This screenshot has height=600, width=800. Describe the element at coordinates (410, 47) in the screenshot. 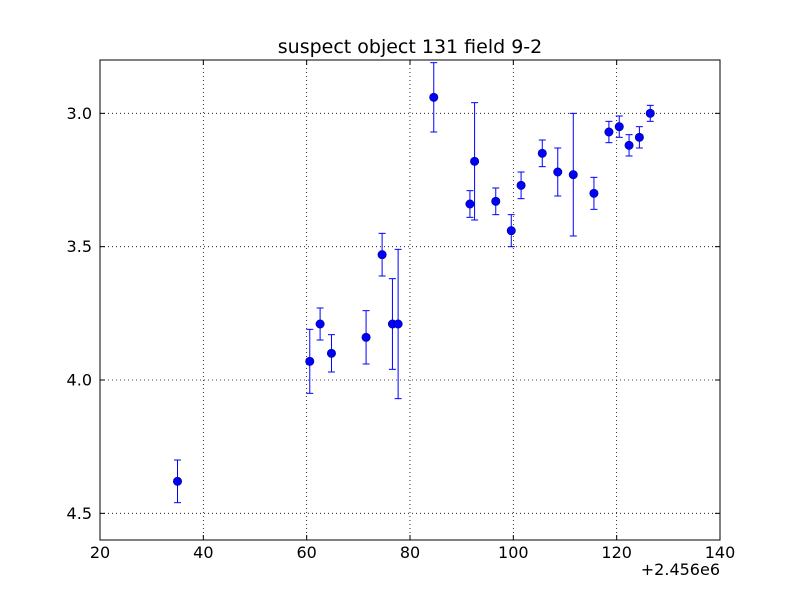

I see `chart-title: suspect object 131 field 9-2` at that location.